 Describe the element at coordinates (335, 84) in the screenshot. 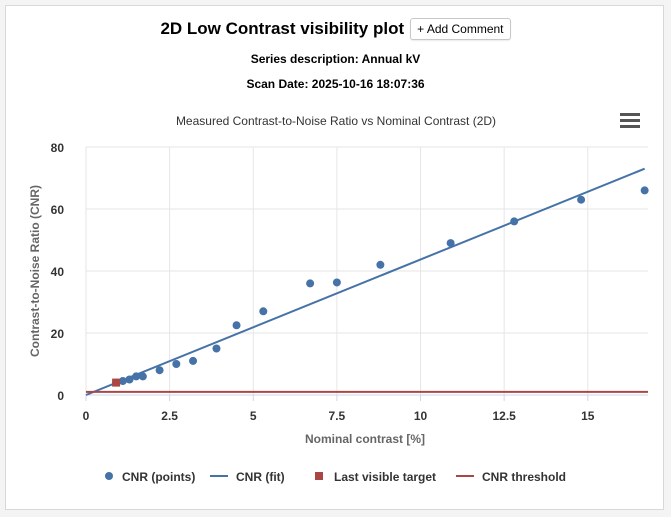

I see `scan-date: Scan Date: 2025-10-16 18:07:36` at that location.